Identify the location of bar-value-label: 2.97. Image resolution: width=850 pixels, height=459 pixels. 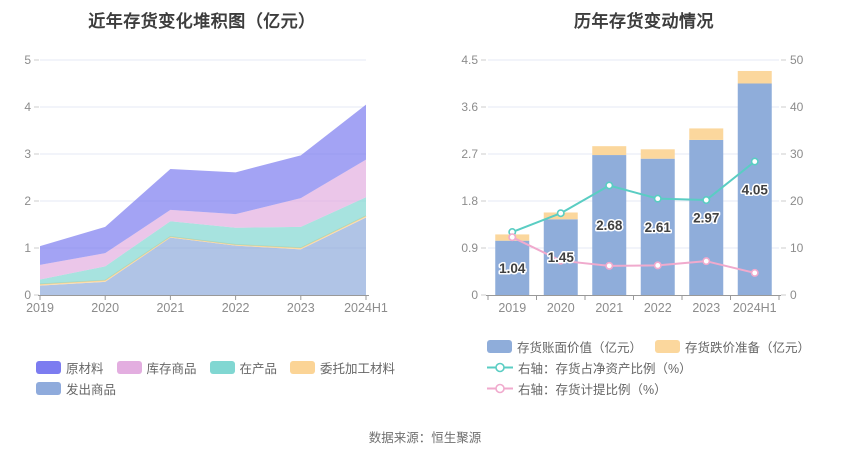
(706, 217).